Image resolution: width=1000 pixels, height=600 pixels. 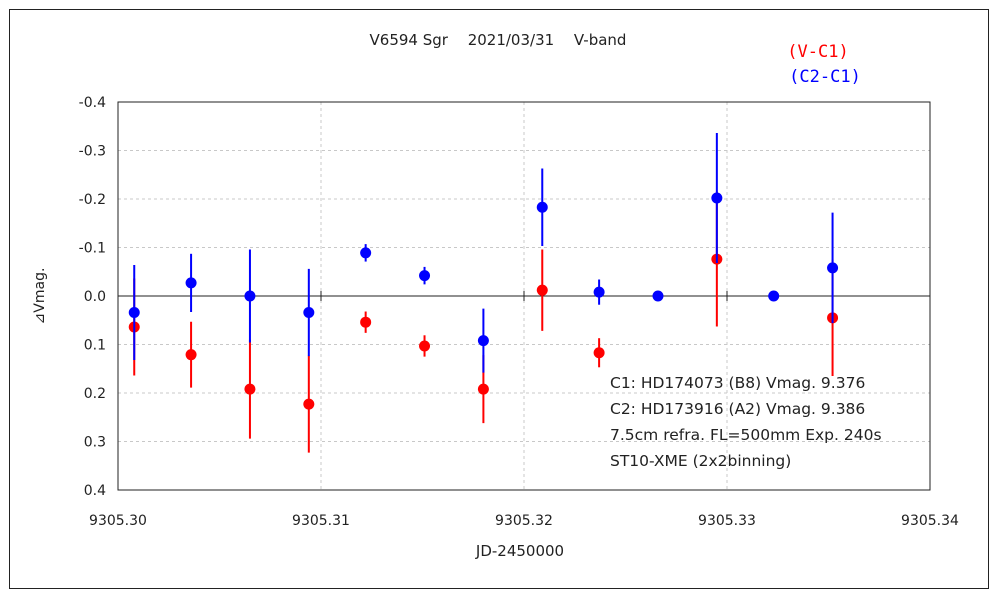 What do you see at coordinates (95, 491) in the screenshot?
I see `y-tick-label: 0.4` at bounding box center [95, 491].